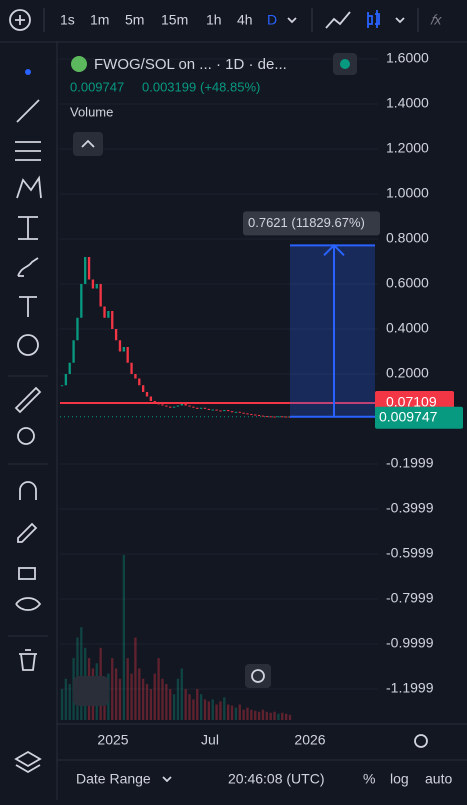 Image resolution: width=467 pixels, height=805 pixels. What do you see at coordinates (97, 86) in the screenshot?
I see `last-price: 0.009747` at bounding box center [97, 86].